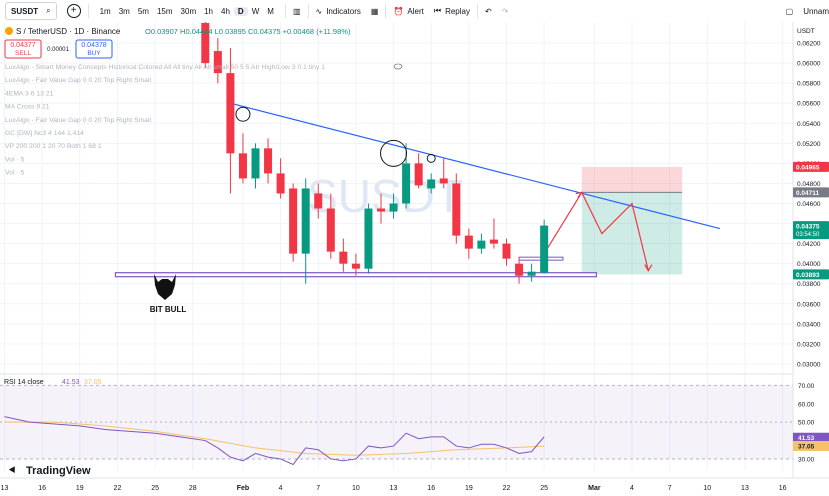 The image size is (829, 496). I want to click on interval-3m: 3m, so click(124, 11).